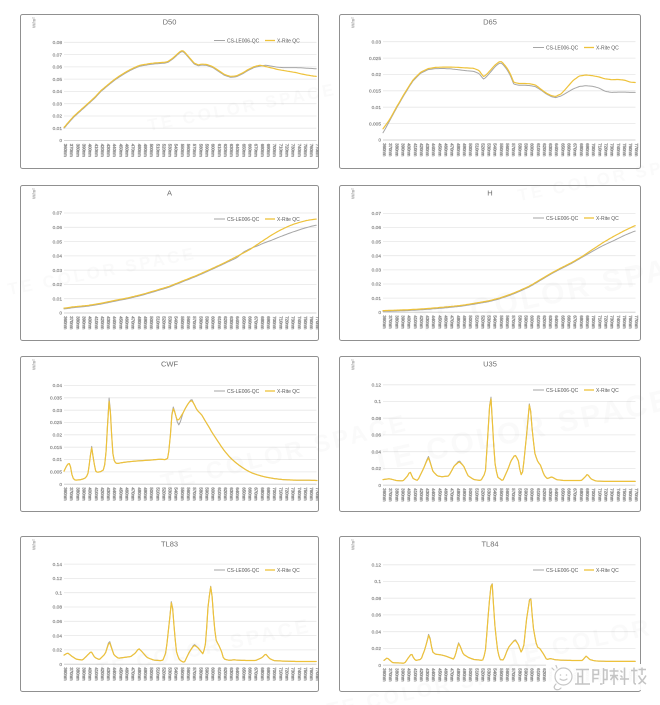 The width and height of the screenshot is (660, 705). Describe the element at coordinates (225, 151) in the screenshot. I see `svg-text: 620nm` at that location.